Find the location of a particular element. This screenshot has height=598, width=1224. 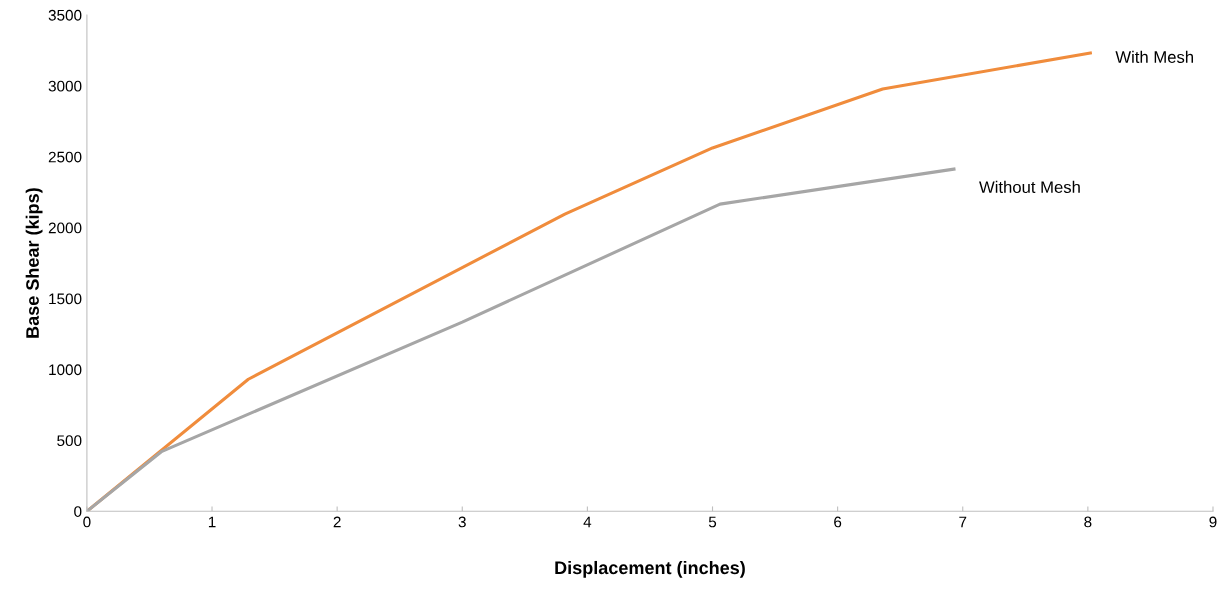

y-tick-label: 500 is located at coordinates (69, 441).